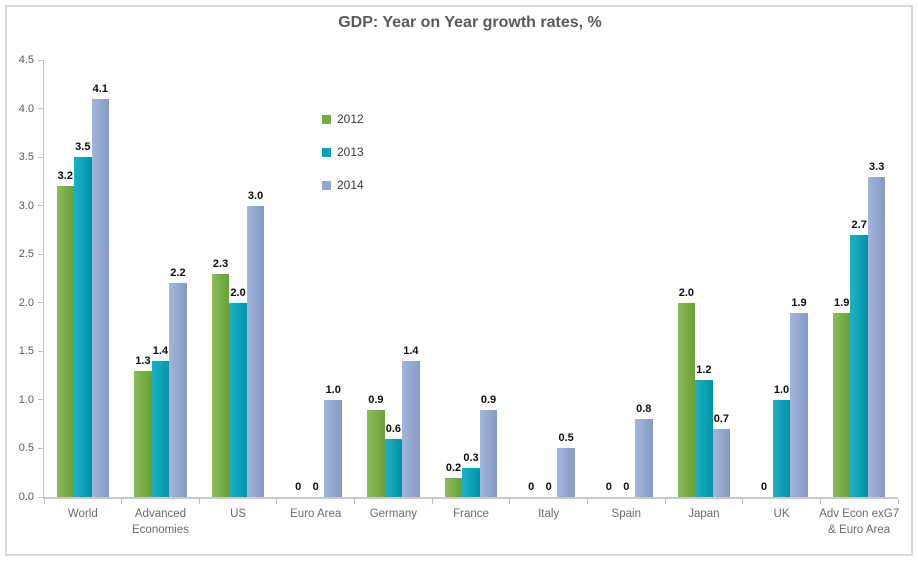 Image resolution: width=918 pixels, height=561 pixels. Describe the element at coordinates (859, 224) in the screenshot. I see `bar-value-label: 2.7` at that location.